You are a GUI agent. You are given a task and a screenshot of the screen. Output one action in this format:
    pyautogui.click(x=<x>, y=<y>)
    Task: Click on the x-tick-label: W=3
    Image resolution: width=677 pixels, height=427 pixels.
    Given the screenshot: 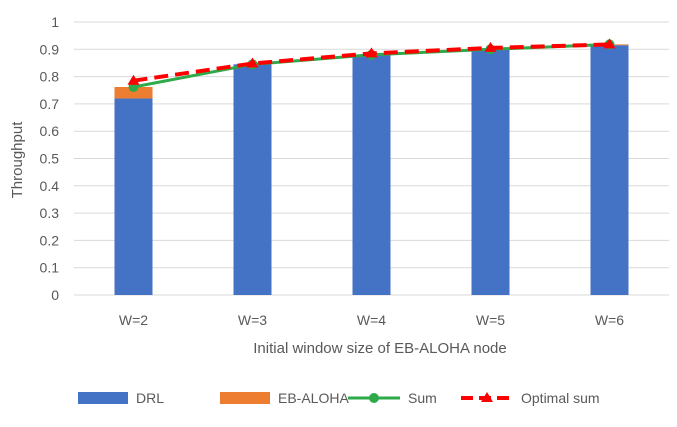 What is the action you would take?
    pyautogui.click(x=252, y=320)
    